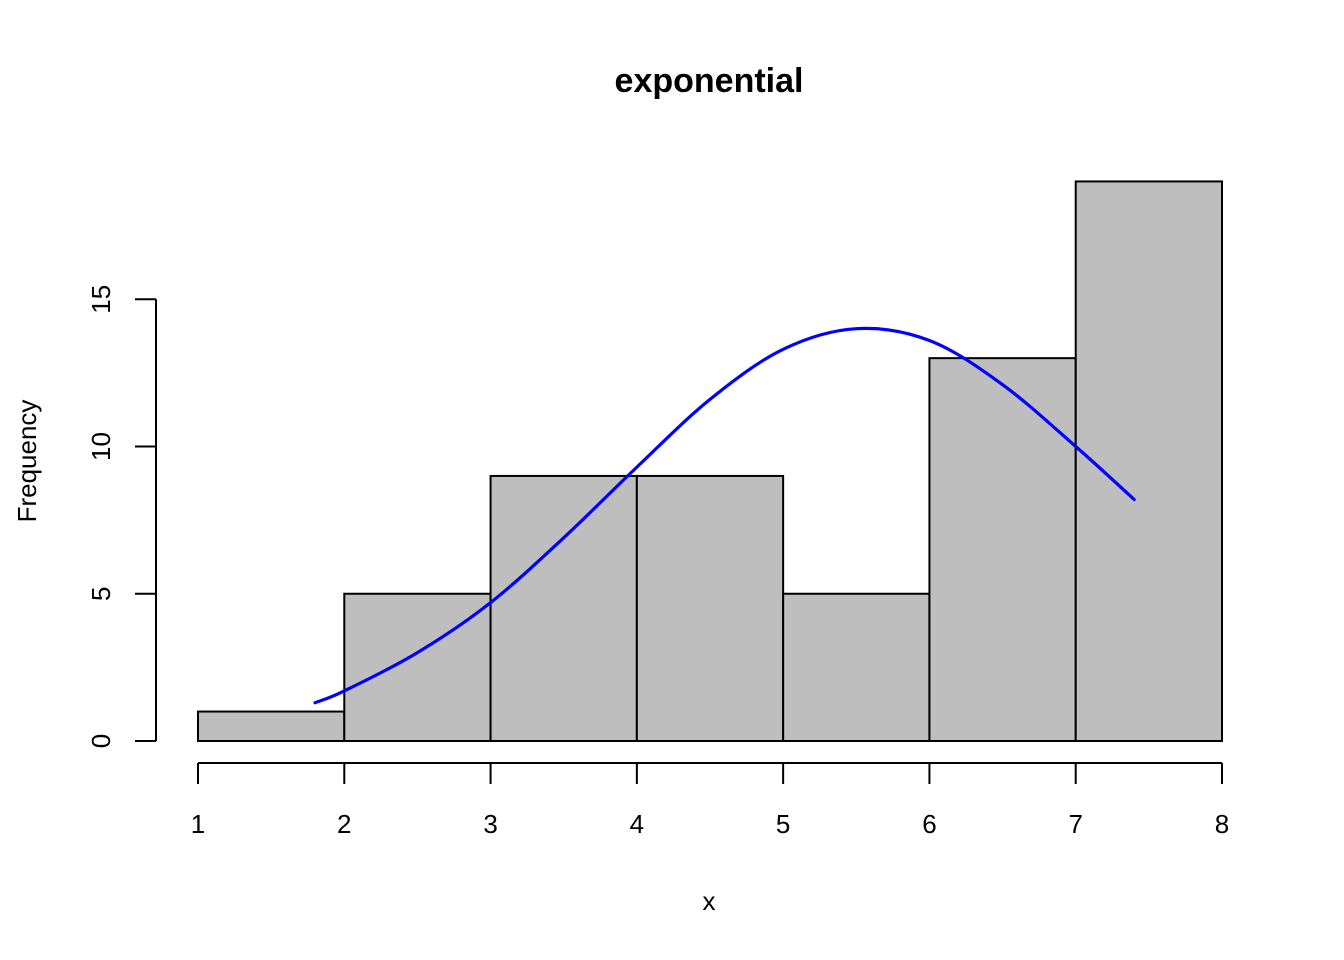 Image resolution: width=1344 pixels, height=960 pixels. I want to click on x-tick-label: 1, so click(198, 824).